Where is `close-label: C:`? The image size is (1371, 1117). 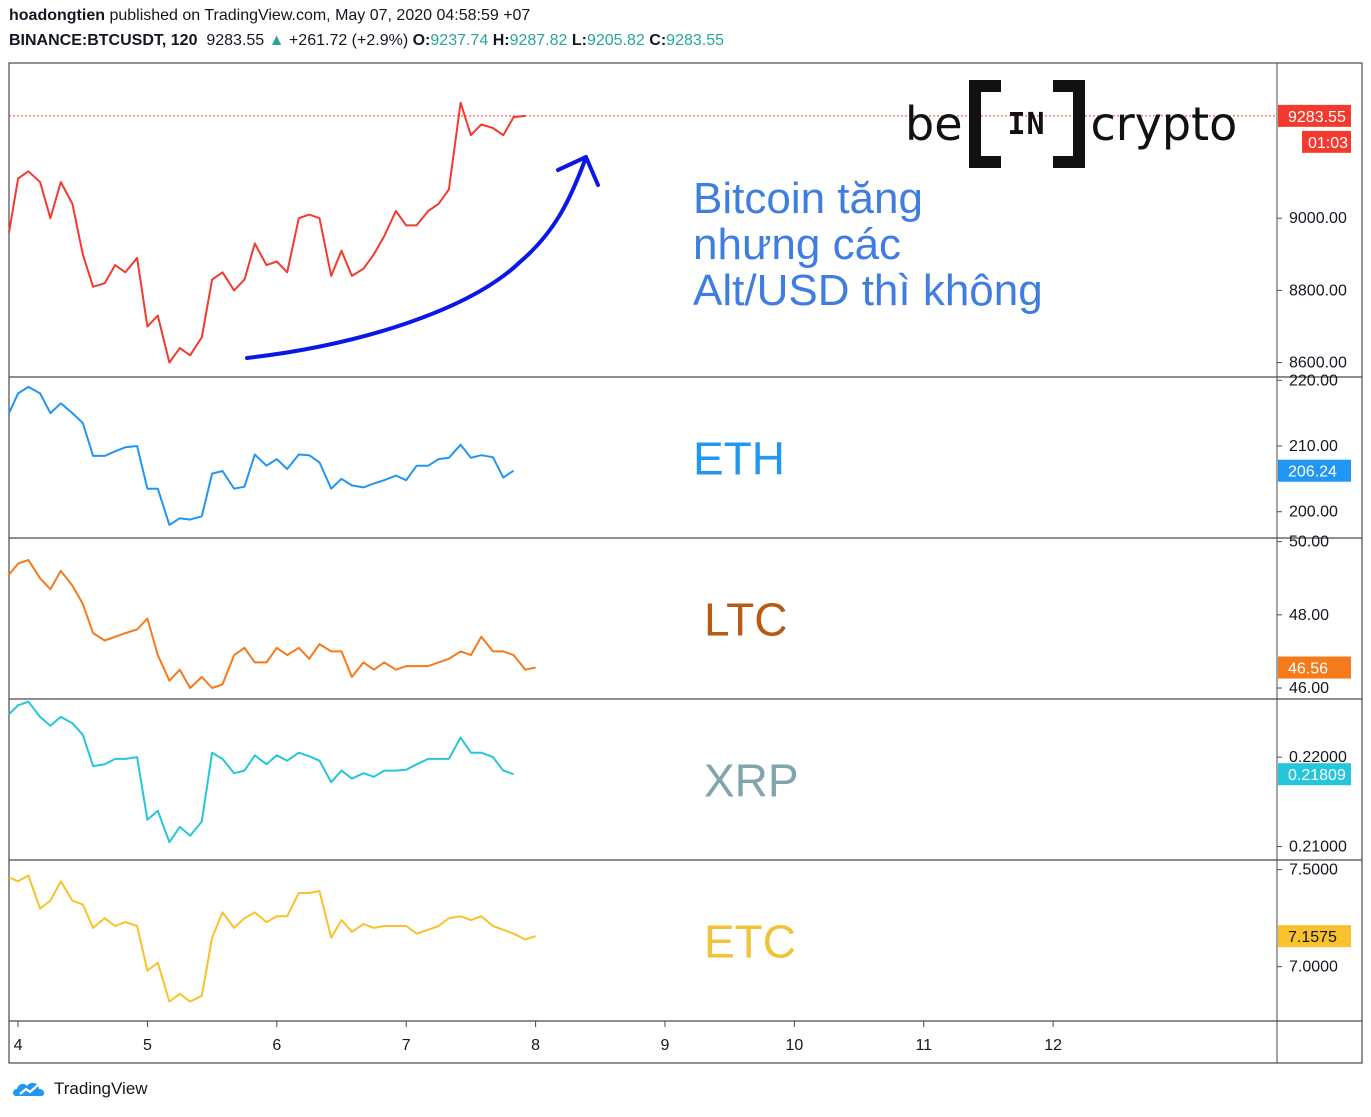 close-label: C: is located at coordinates (658, 40).